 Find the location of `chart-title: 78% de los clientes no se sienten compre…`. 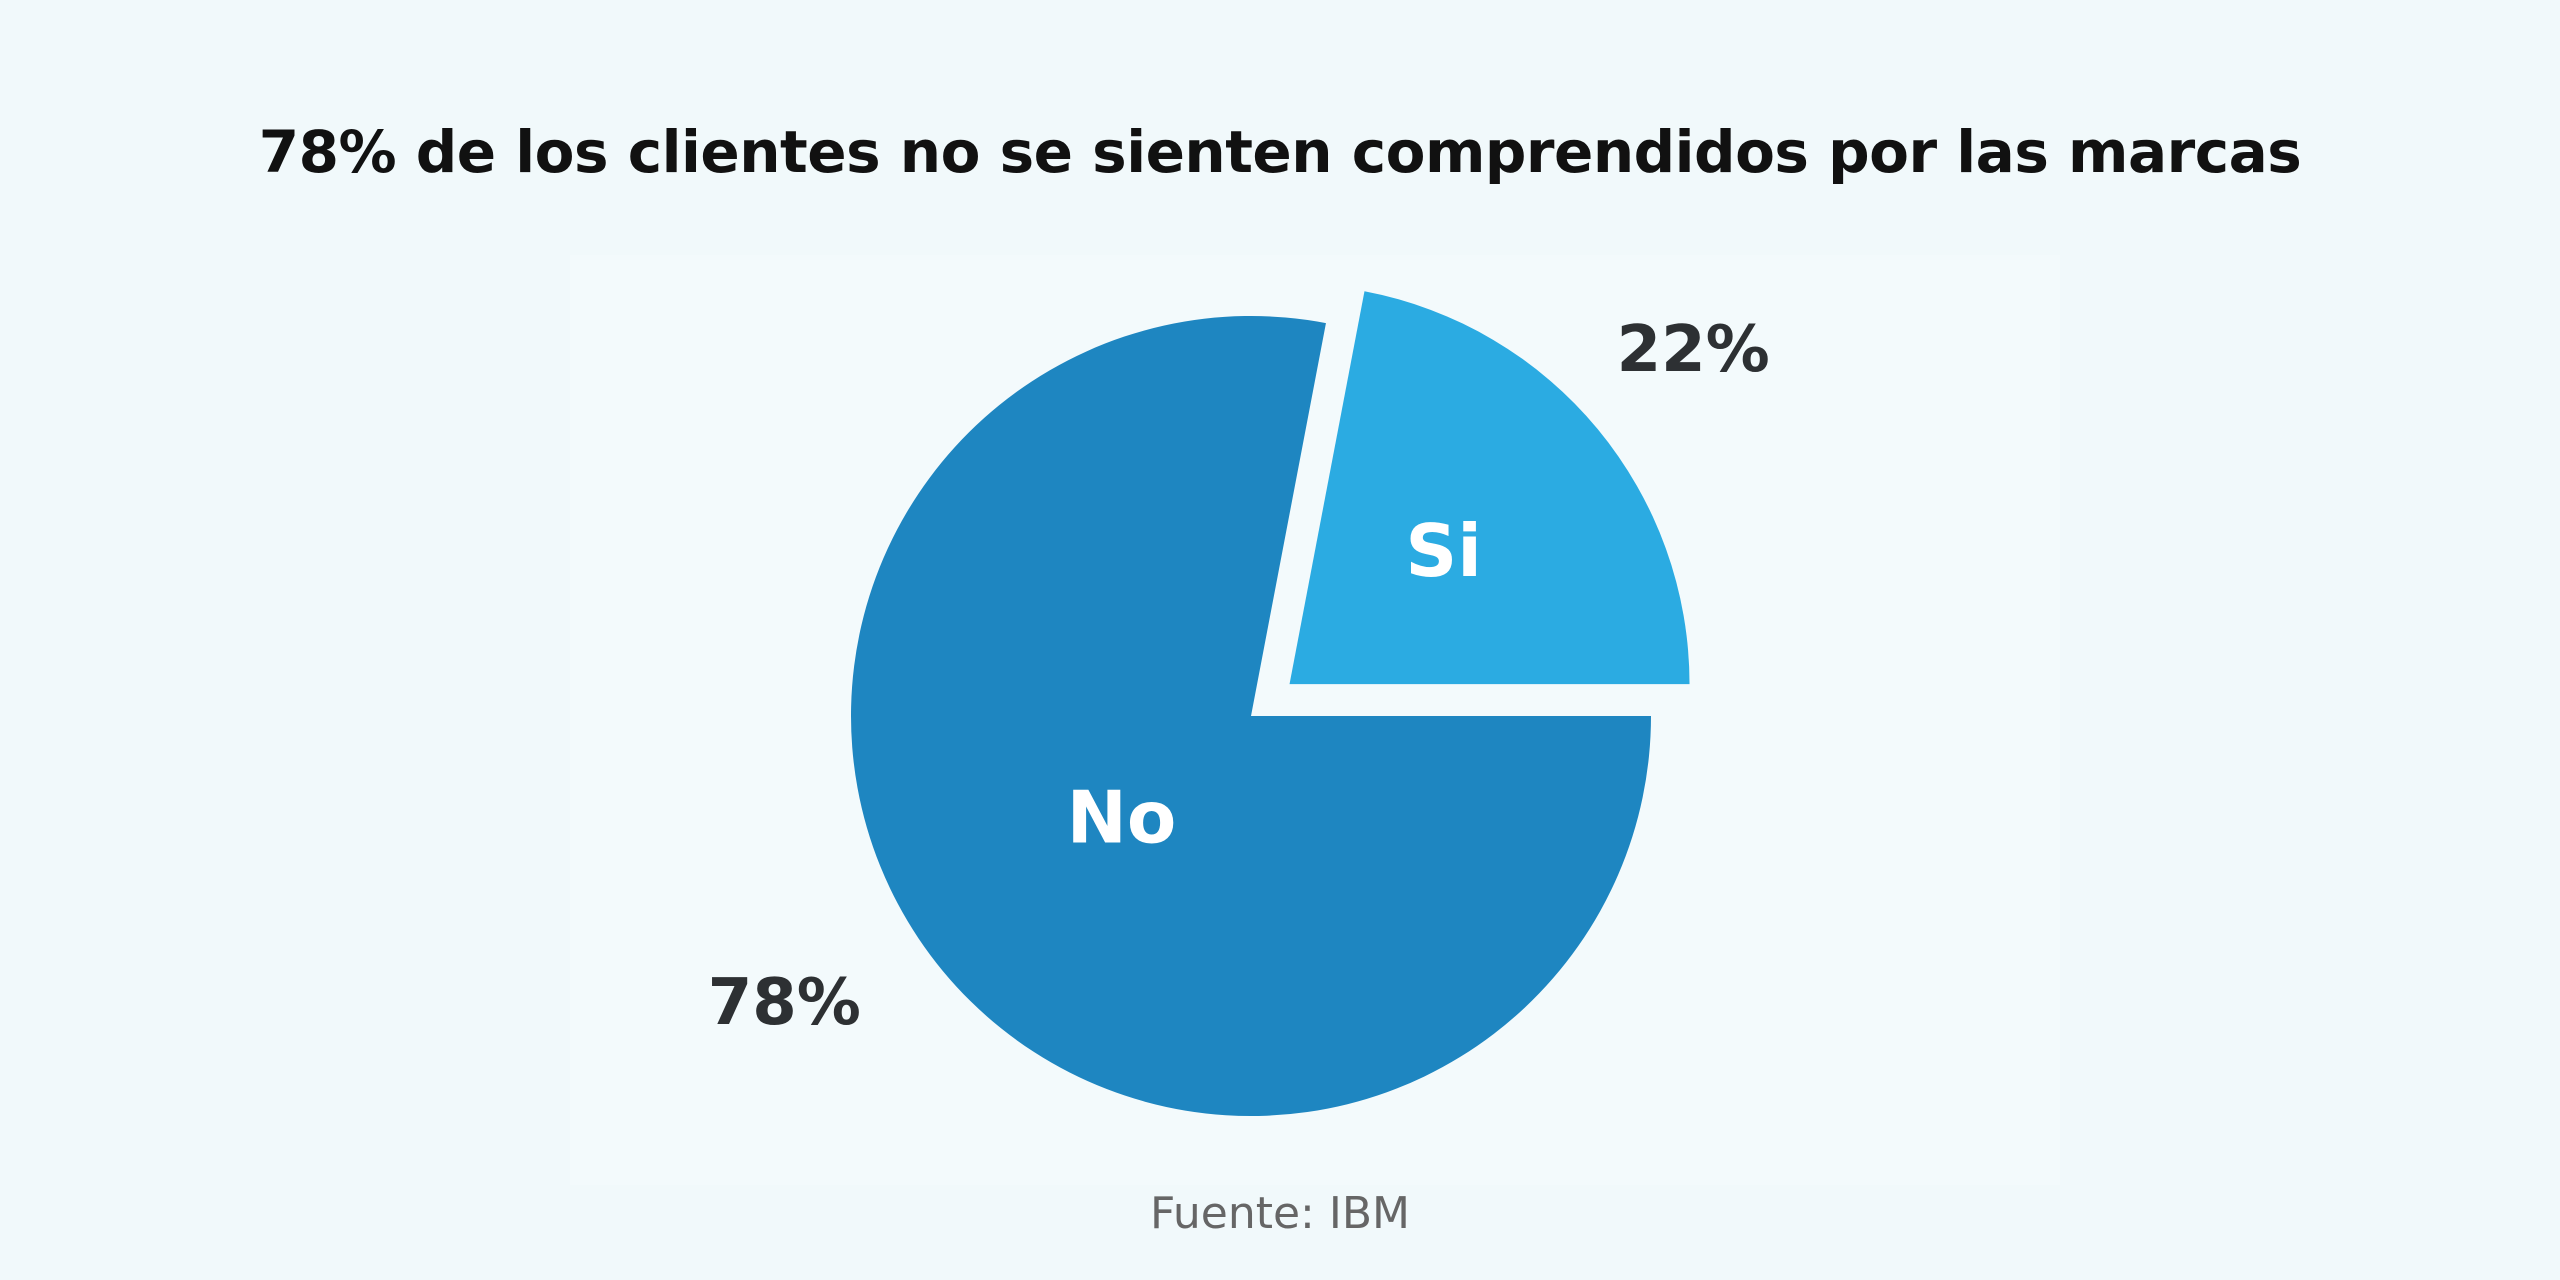

chart-title: 78% de los clientes no se sienten compre… is located at coordinates (1280, 152).